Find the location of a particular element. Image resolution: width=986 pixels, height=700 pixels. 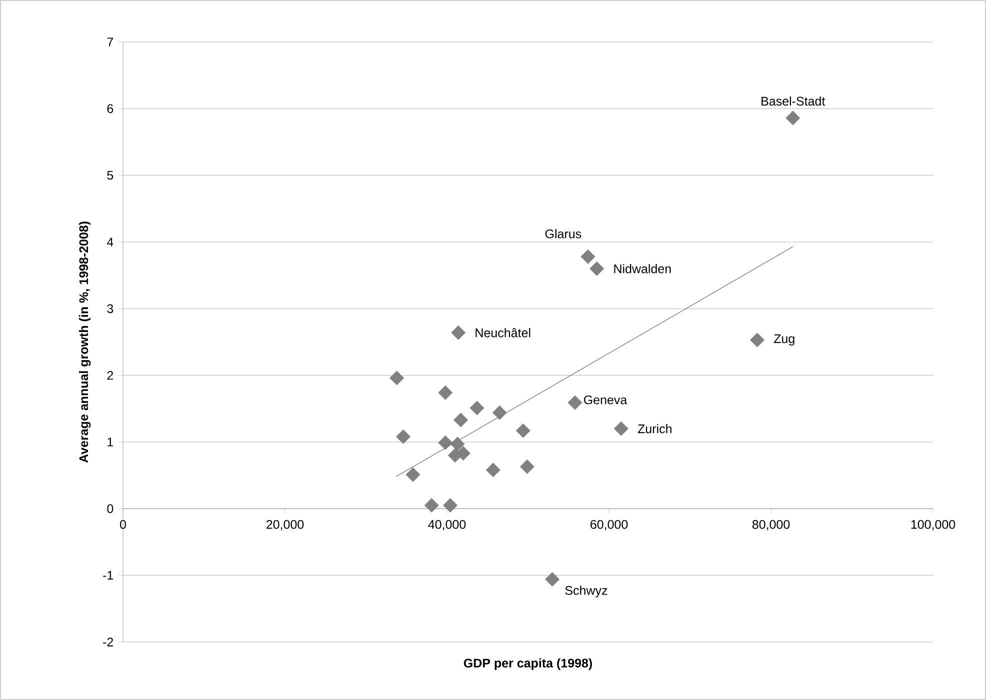

y-tick-label: 4 is located at coordinates (110, 242).